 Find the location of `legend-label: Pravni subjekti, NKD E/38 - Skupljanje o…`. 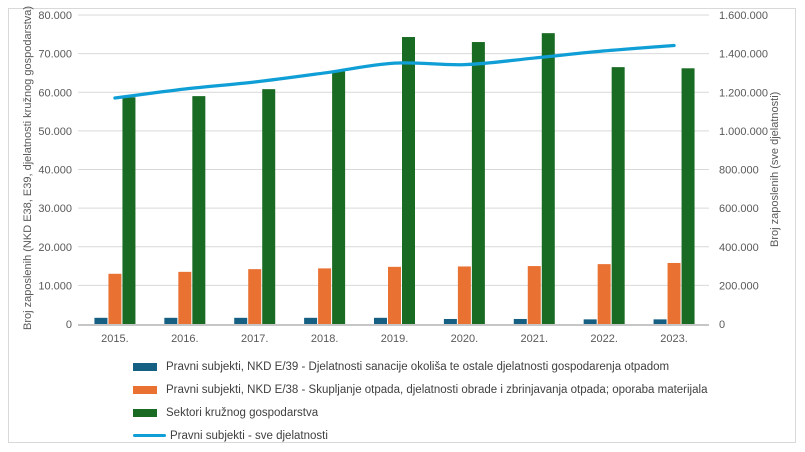

legend-label: Pravni subjekti, NKD E/38 - Skupljanje o… is located at coordinates (437, 389).